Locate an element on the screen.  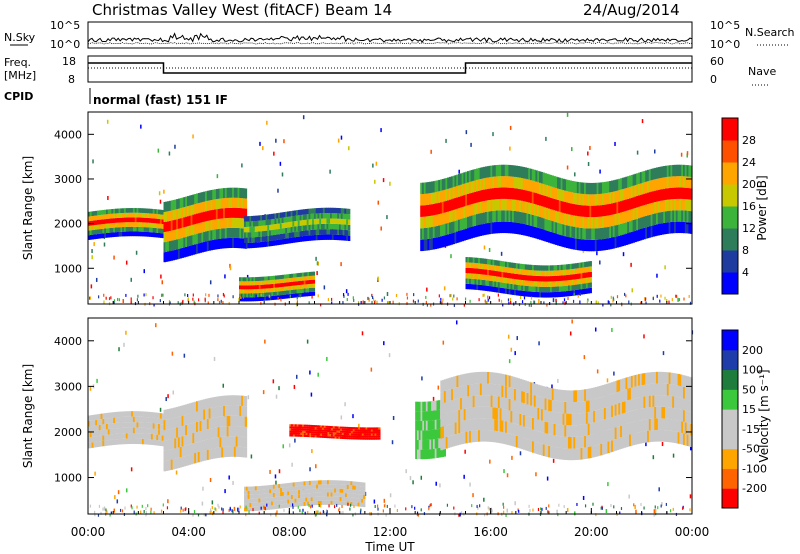
colorbar-frame is located at coordinates (730, 206).